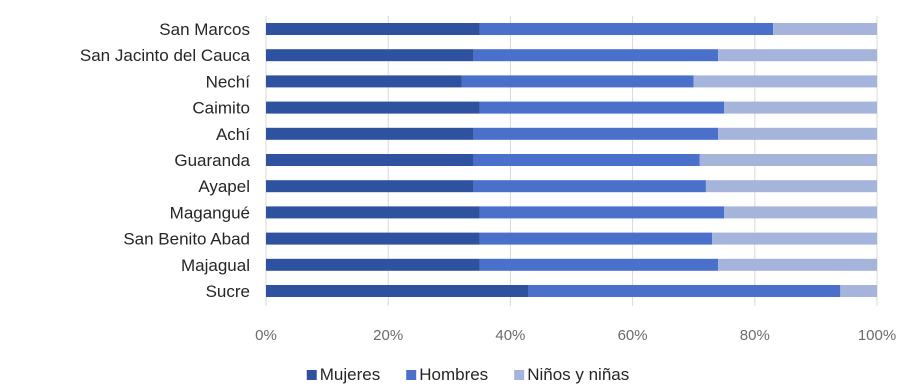 The width and height of the screenshot is (904, 392). I want to click on x-tick-label: 0%, so click(266, 335).